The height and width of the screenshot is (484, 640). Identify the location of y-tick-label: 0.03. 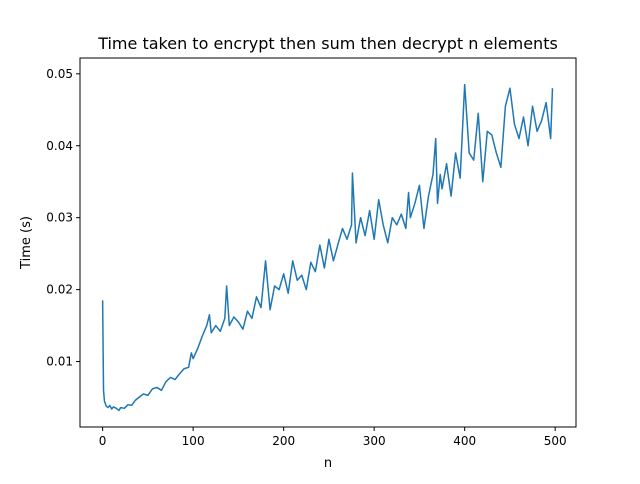
(59, 218).